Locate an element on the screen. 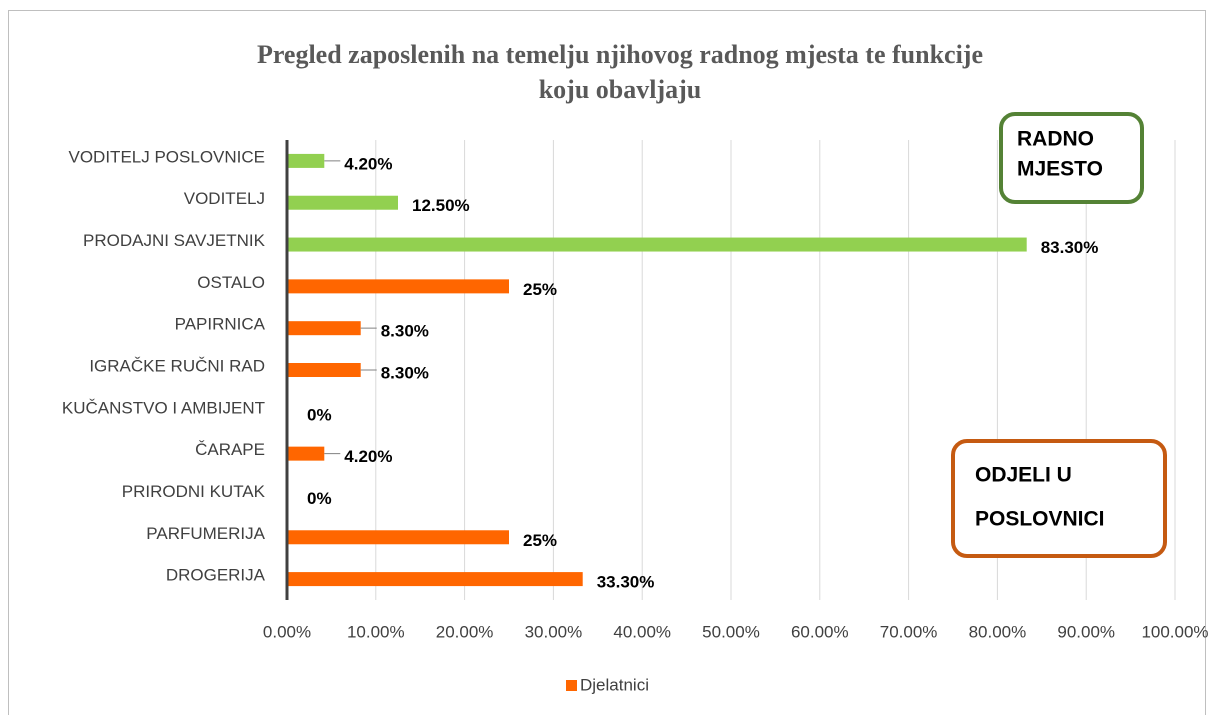 This screenshot has height=715, width=1214. annotation-text: RADNO is located at coordinates (1055, 139).